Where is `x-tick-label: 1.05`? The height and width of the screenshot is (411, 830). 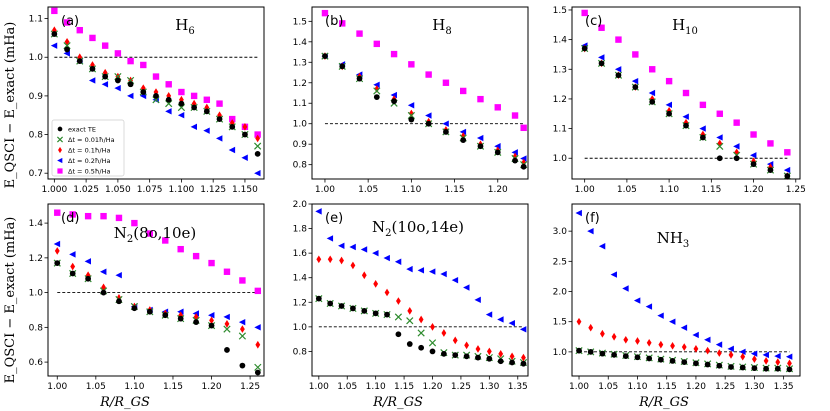
x-tick-label: 1.05 is located at coordinates (627, 190).